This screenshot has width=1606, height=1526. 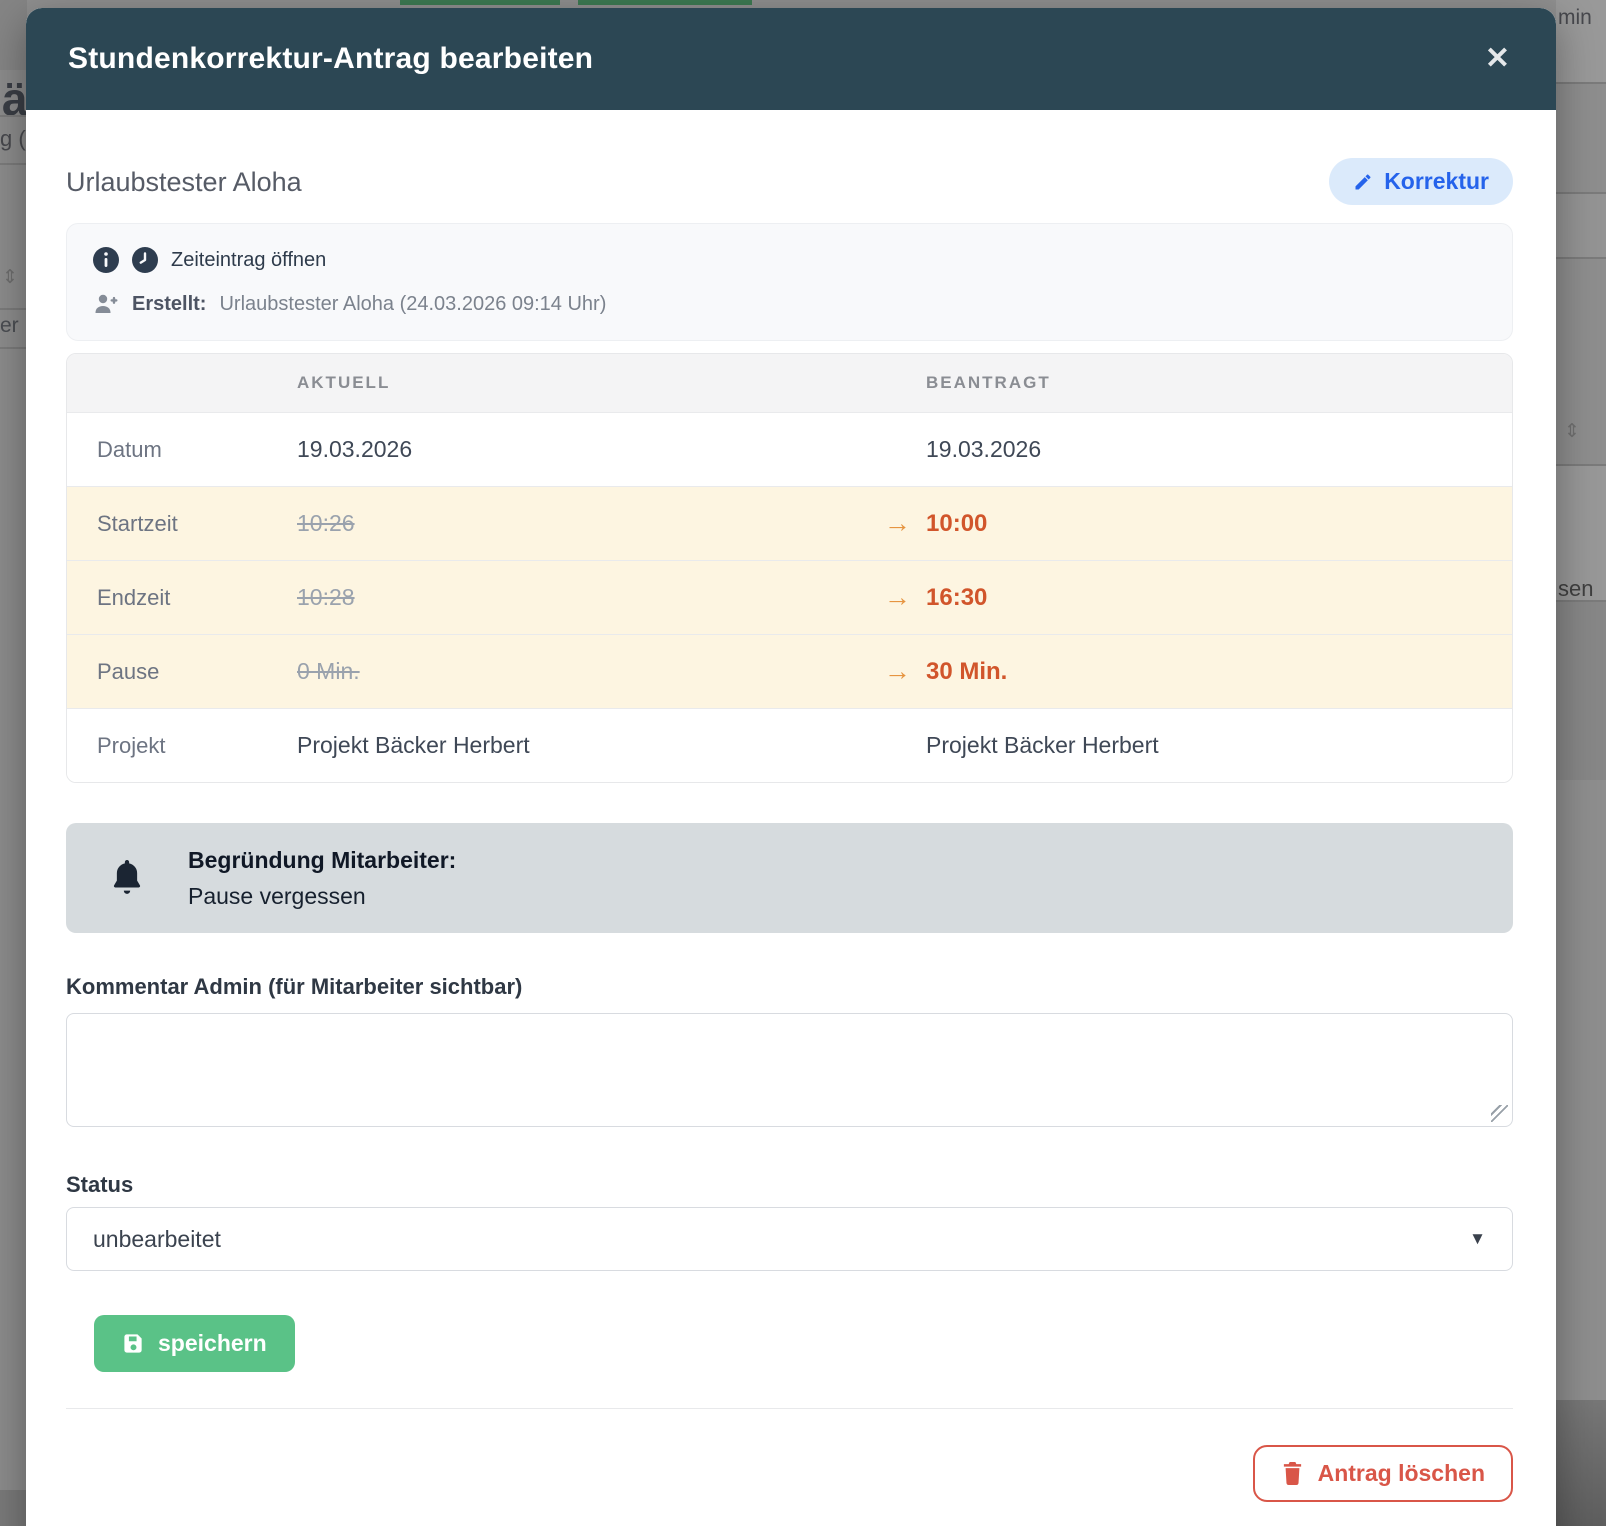 What do you see at coordinates (791, 4) in the screenshot?
I see `backdrop-top-strip` at bounding box center [791, 4].